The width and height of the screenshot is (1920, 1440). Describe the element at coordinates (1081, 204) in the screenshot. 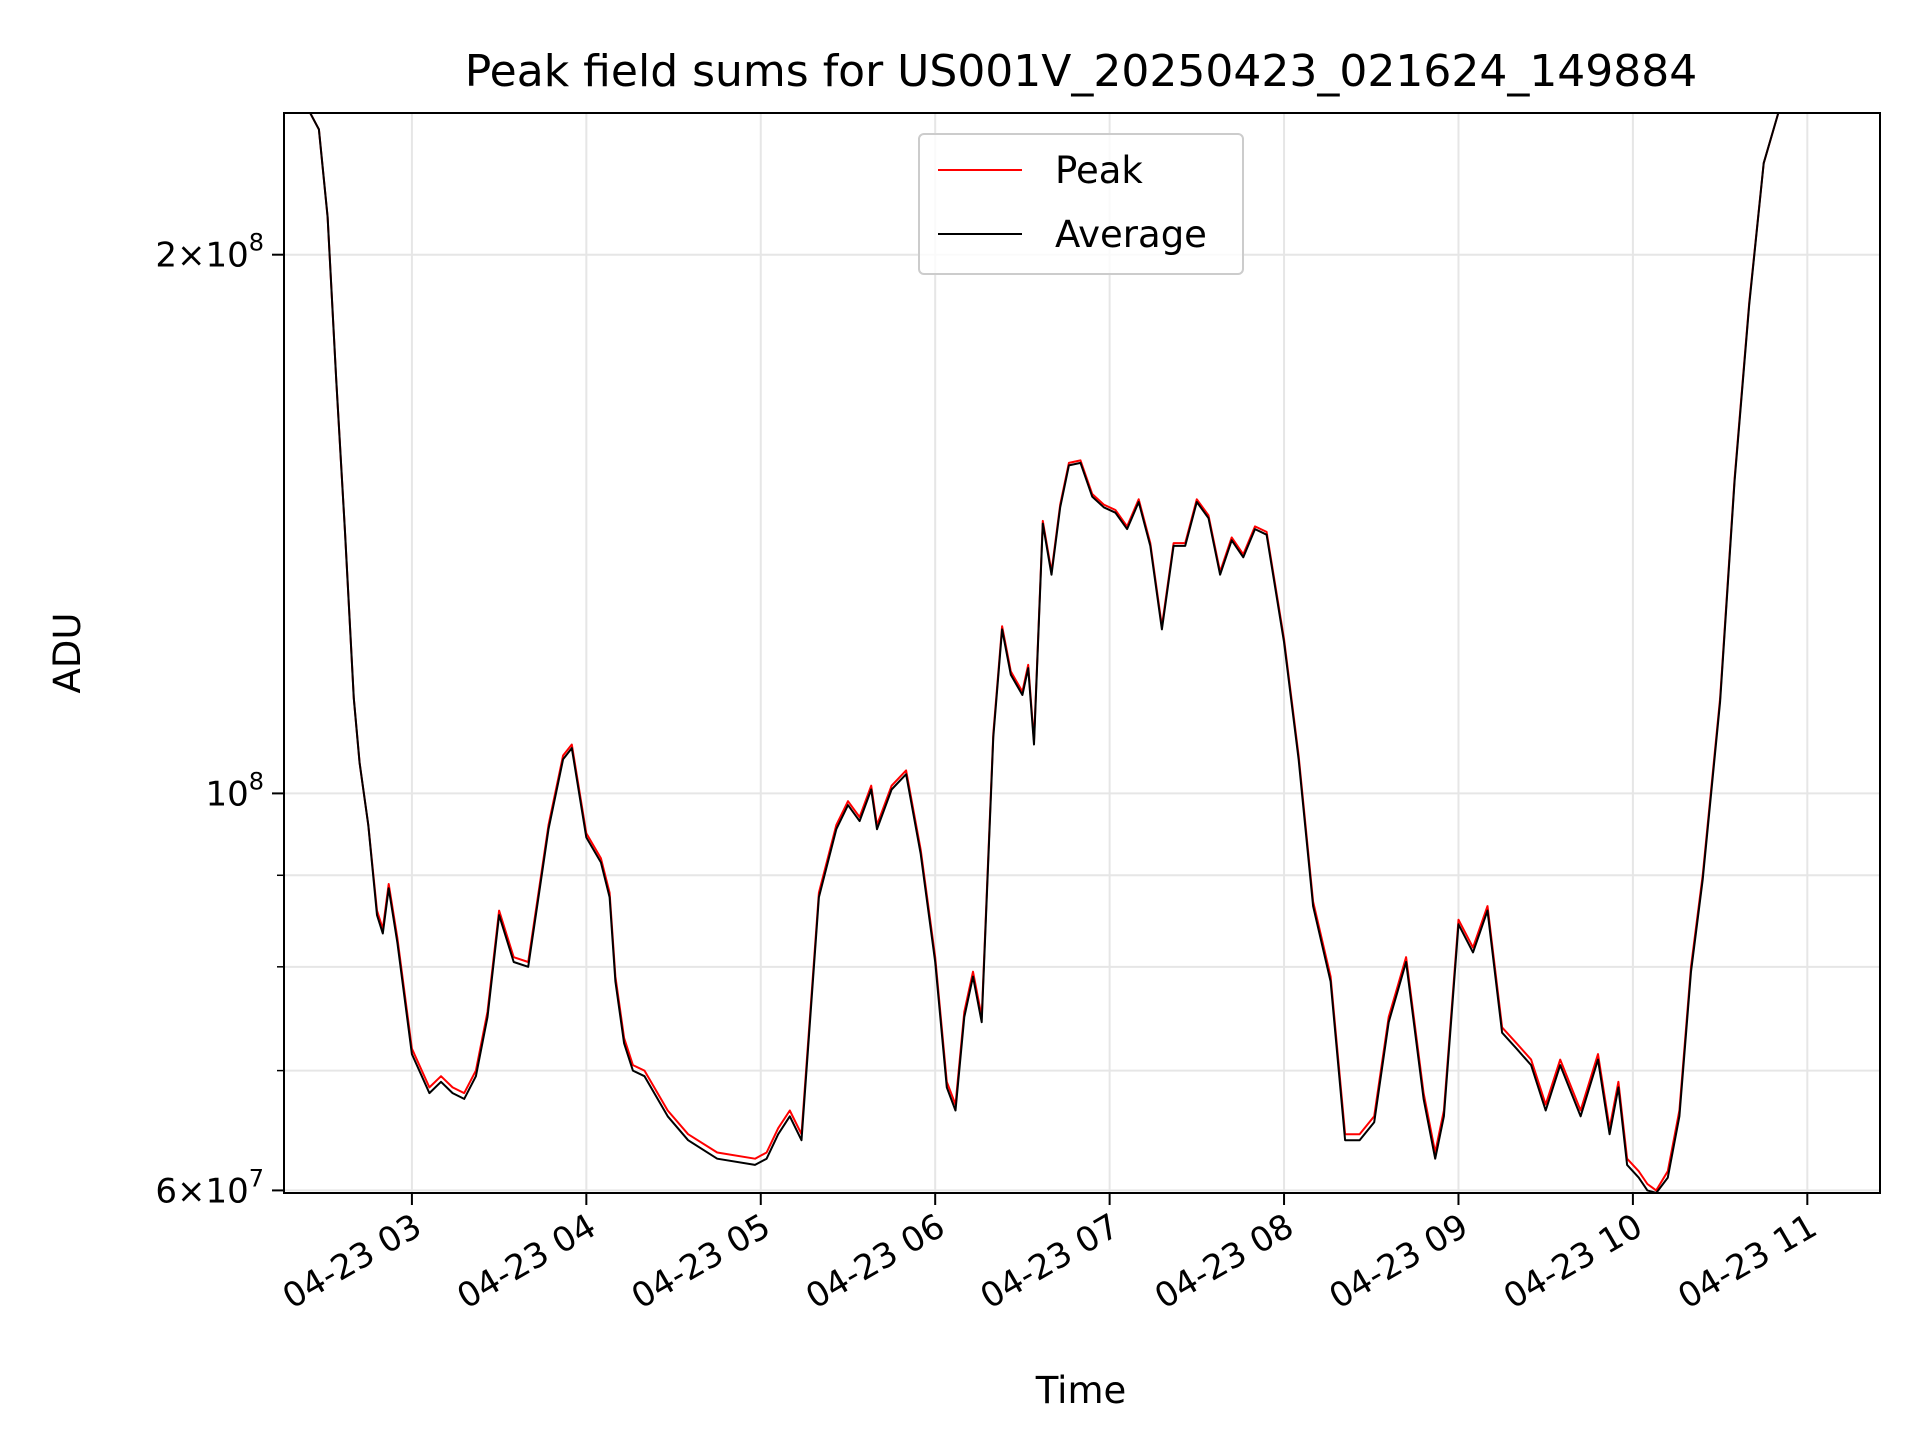

I see `legend: Peak Average` at that location.